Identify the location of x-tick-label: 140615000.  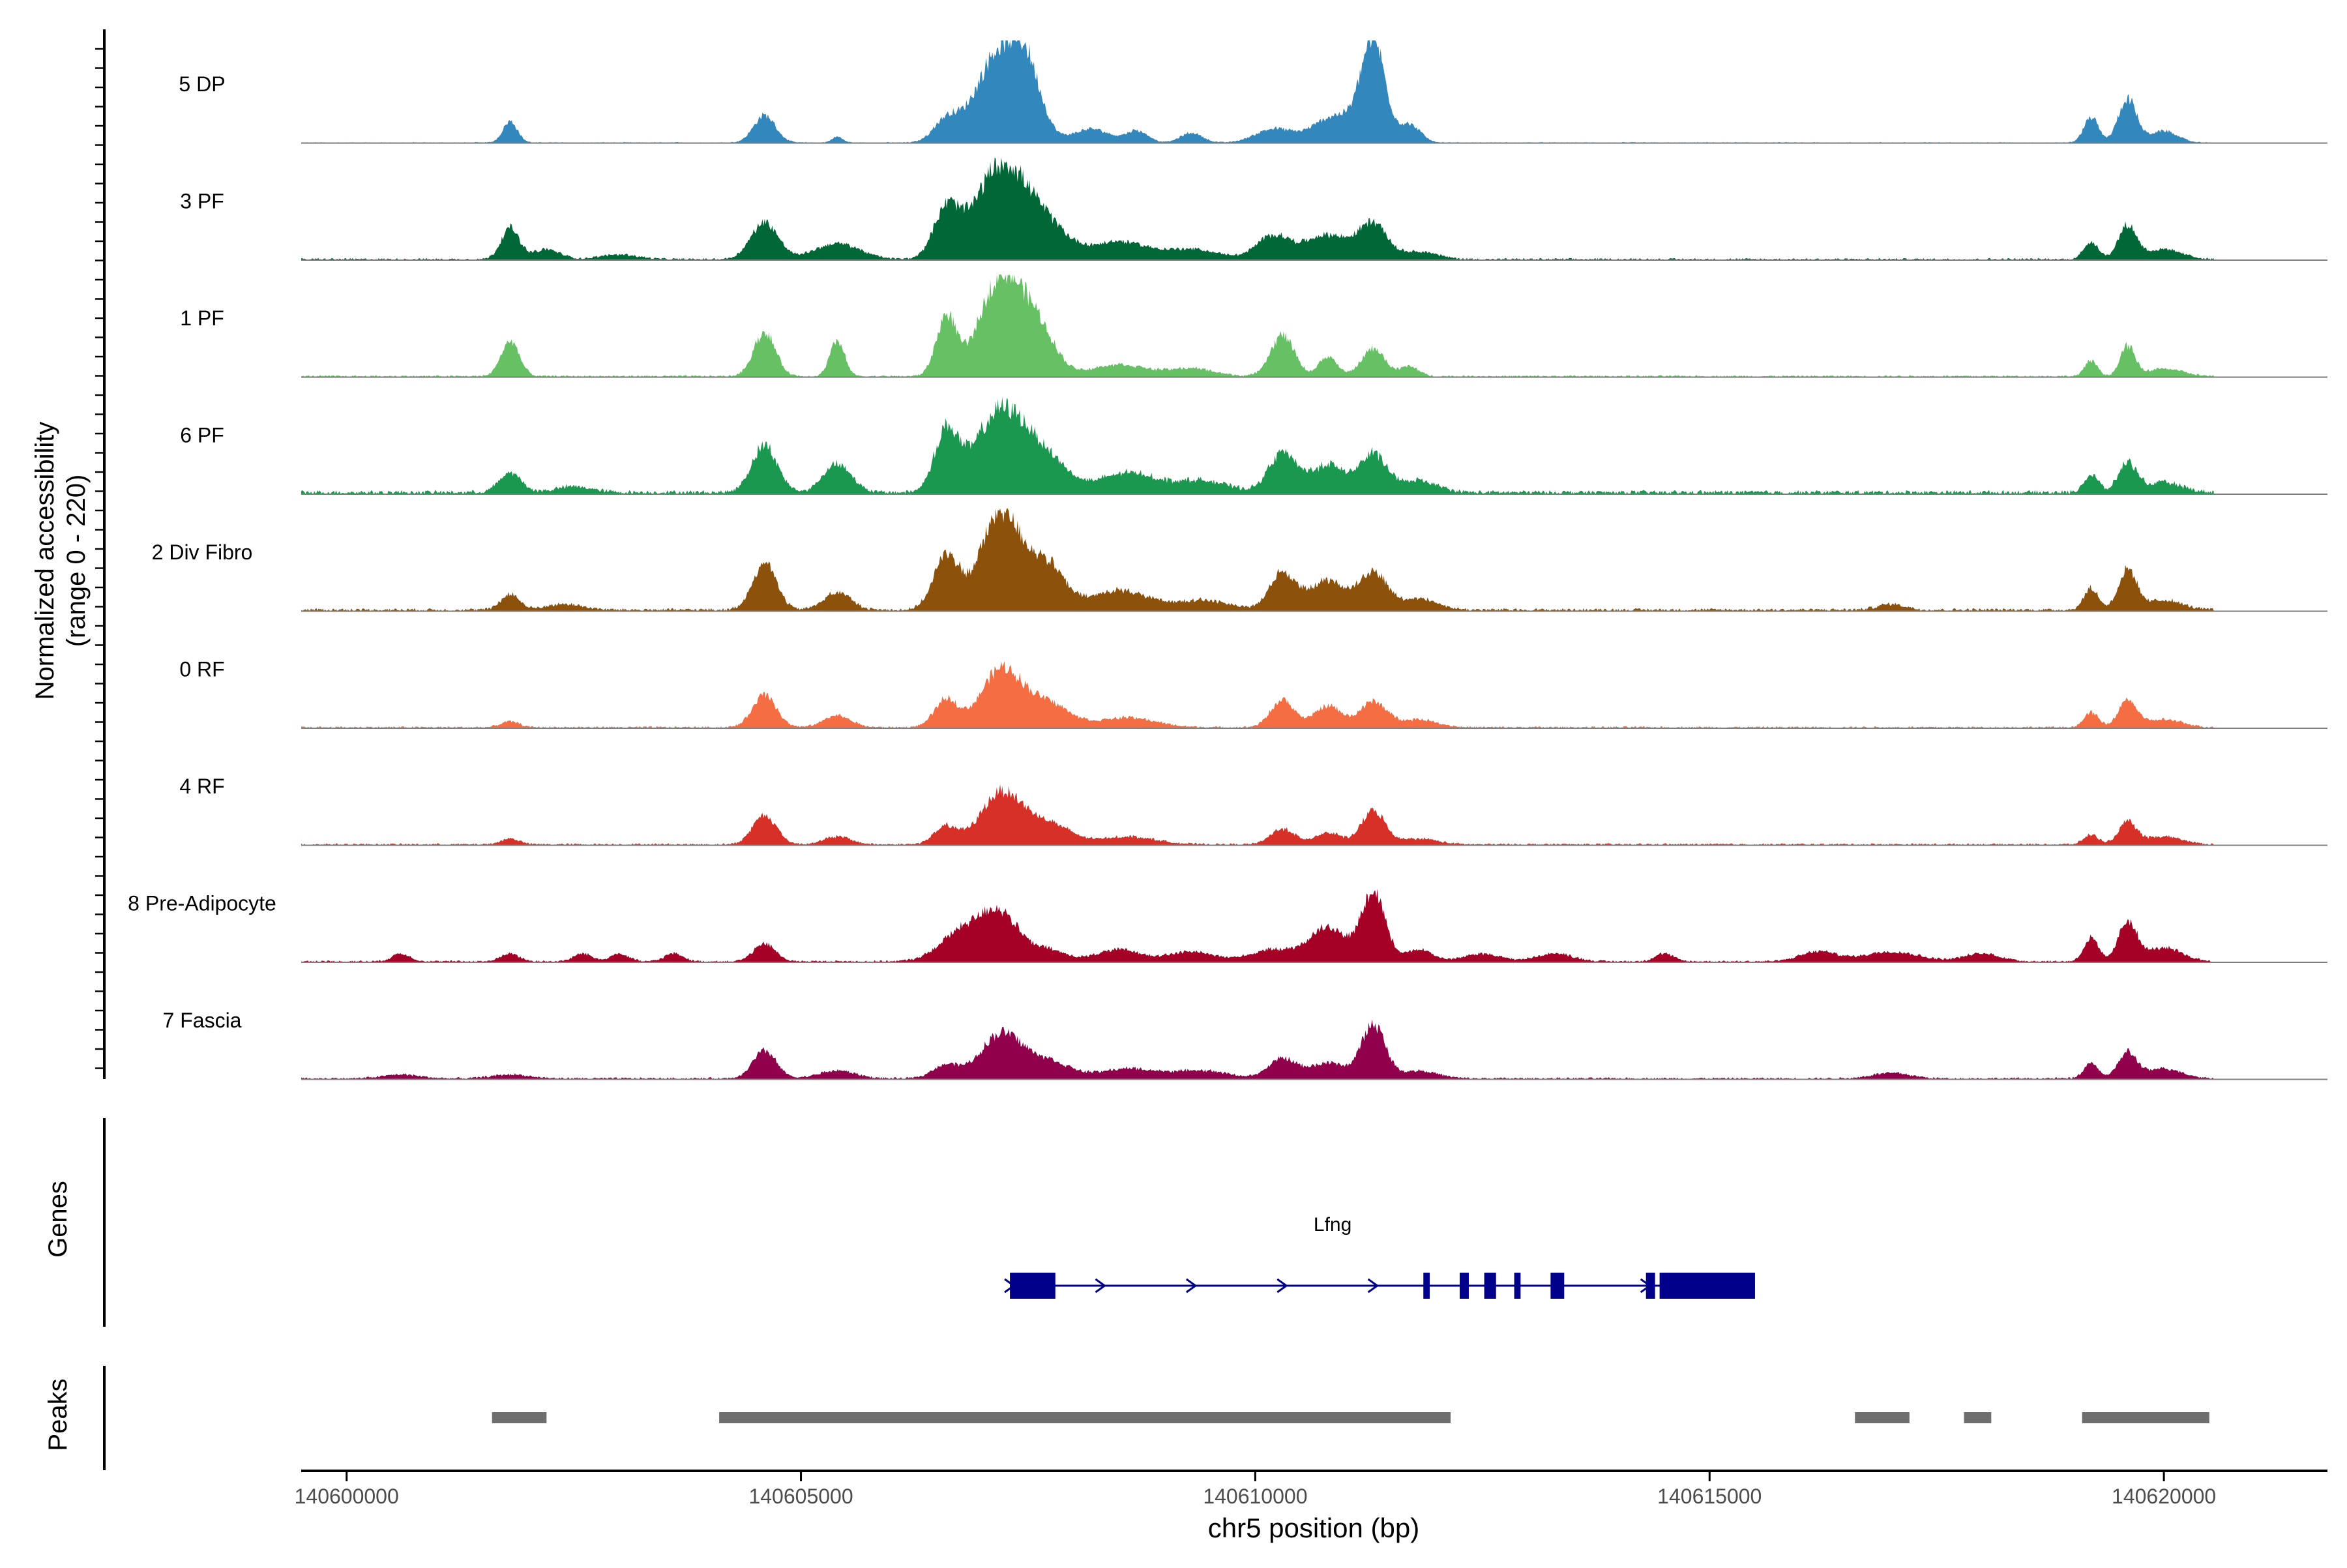
(1709, 1497).